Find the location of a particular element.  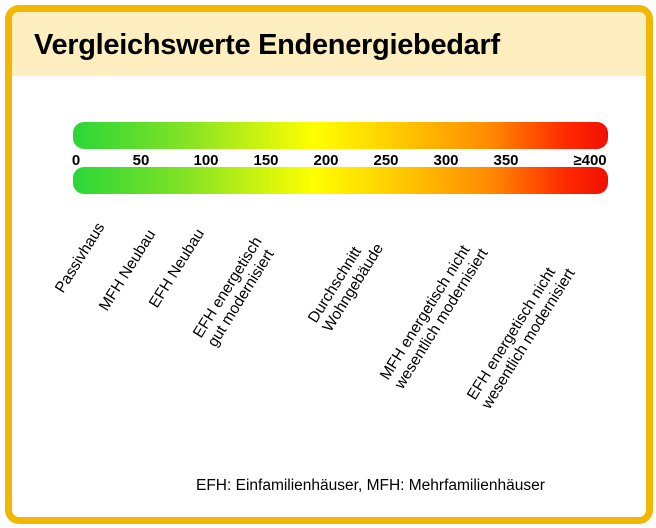

color-scale-bottom is located at coordinates (340, 180).